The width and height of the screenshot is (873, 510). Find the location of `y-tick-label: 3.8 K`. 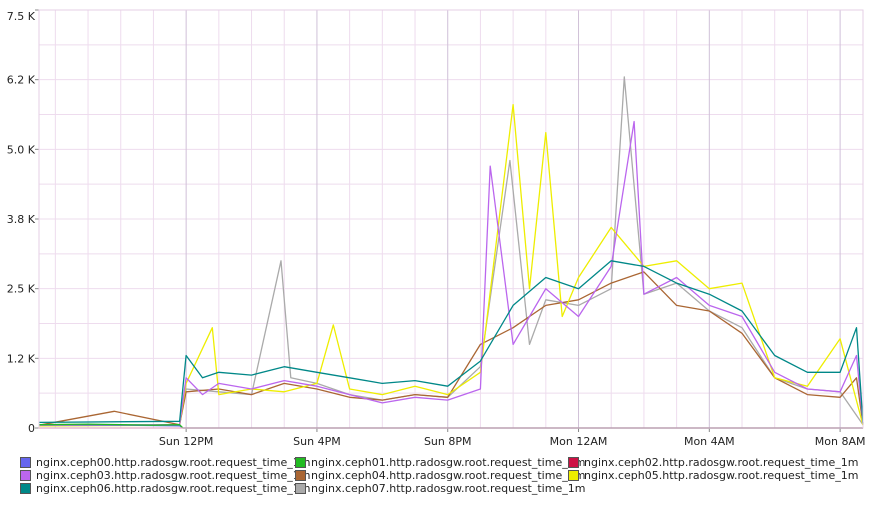

y-tick-label: 3.8 K is located at coordinates (21, 219).